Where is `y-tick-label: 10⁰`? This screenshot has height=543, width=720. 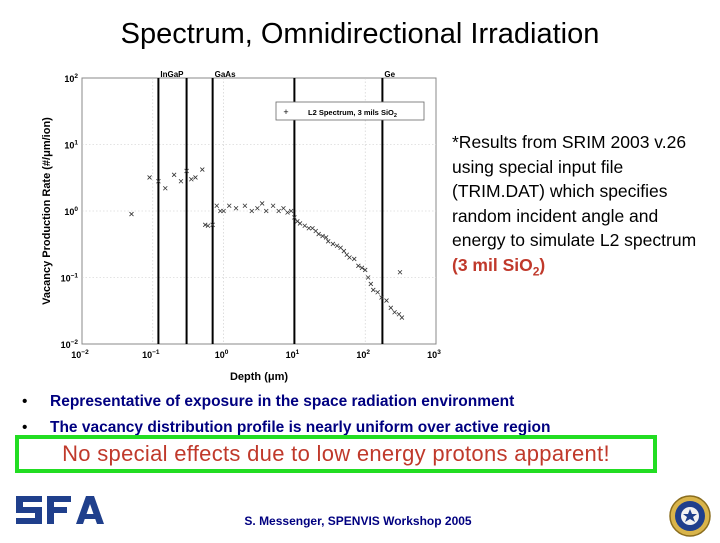 y-tick-label: 10⁰ is located at coordinates (71, 211).